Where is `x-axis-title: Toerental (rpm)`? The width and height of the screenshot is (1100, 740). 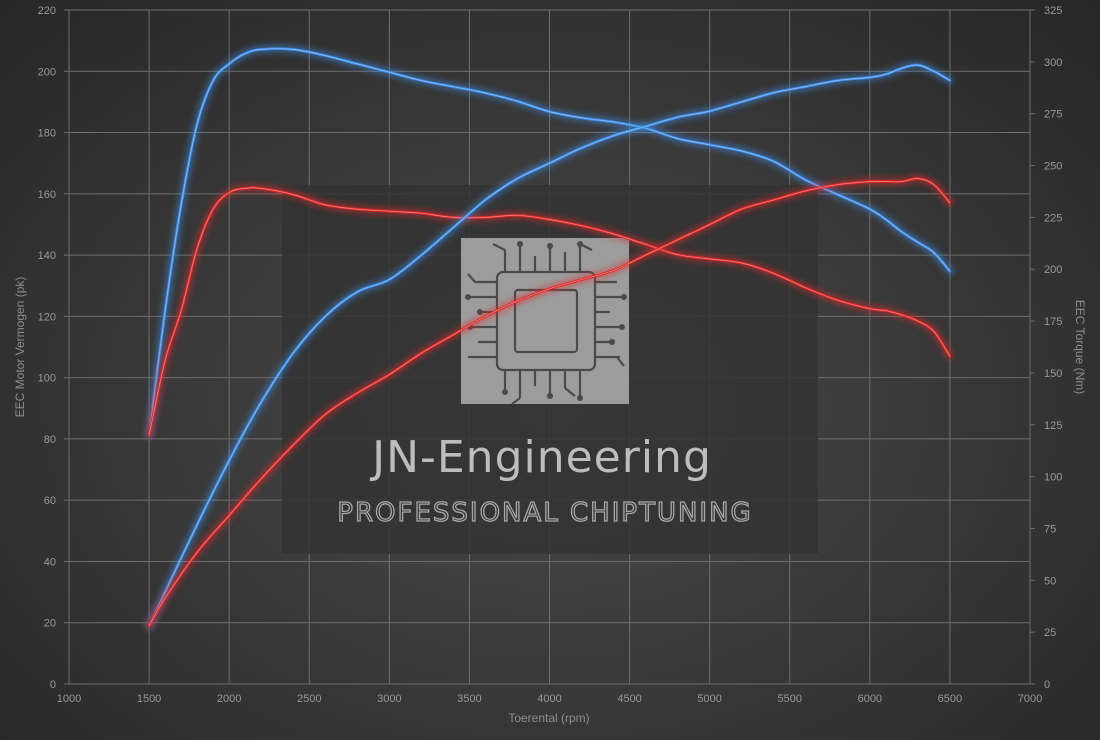
x-axis-title: Toerental (rpm) is located at coordinates (548, 718).